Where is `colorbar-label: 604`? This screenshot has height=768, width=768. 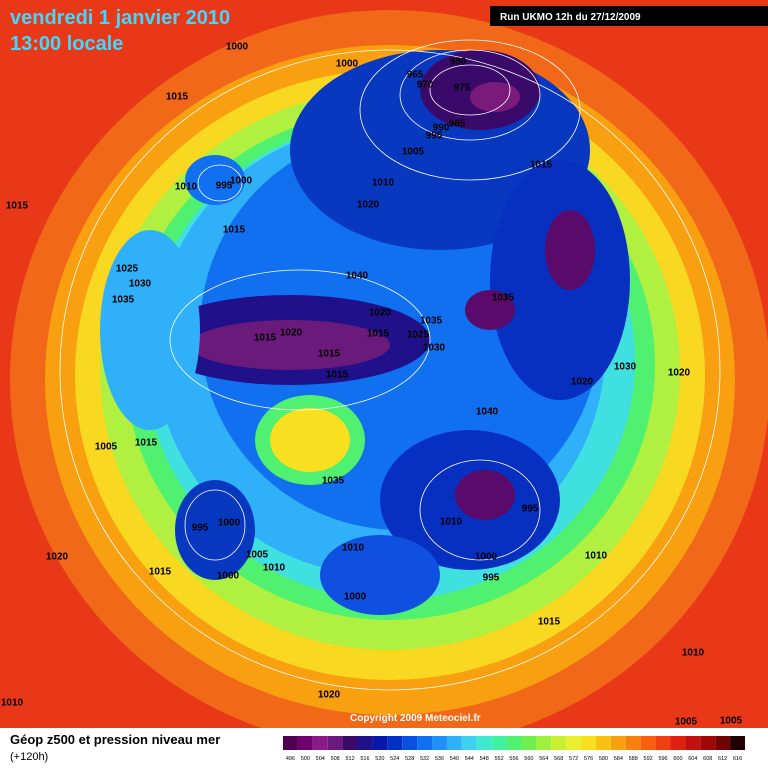
colorbar-label: 604 is located at coordinates (692, 759).